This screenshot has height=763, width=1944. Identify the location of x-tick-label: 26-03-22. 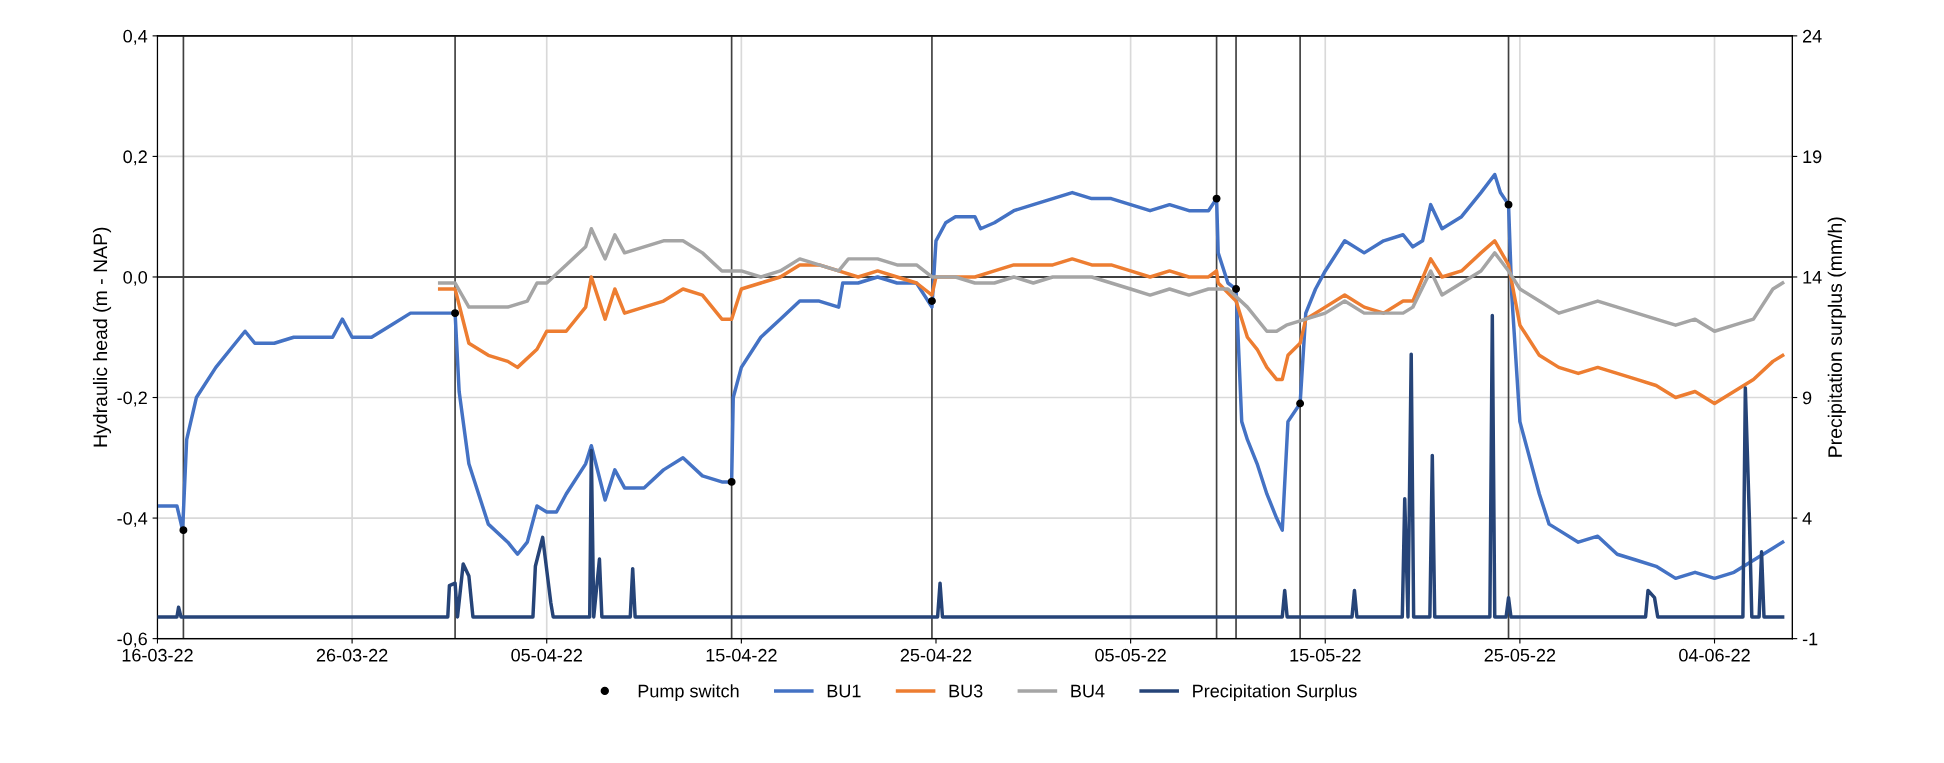
(352, 655).